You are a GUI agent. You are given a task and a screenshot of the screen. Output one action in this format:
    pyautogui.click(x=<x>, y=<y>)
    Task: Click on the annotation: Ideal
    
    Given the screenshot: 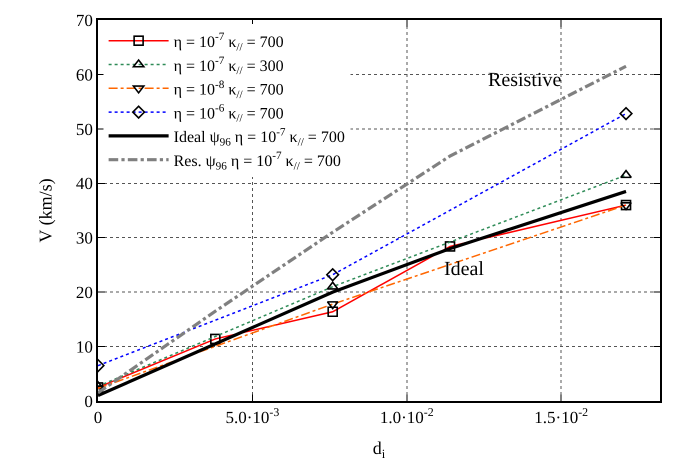 What is the action you would take?
    pyautogui.click(x=464, y=269)
    